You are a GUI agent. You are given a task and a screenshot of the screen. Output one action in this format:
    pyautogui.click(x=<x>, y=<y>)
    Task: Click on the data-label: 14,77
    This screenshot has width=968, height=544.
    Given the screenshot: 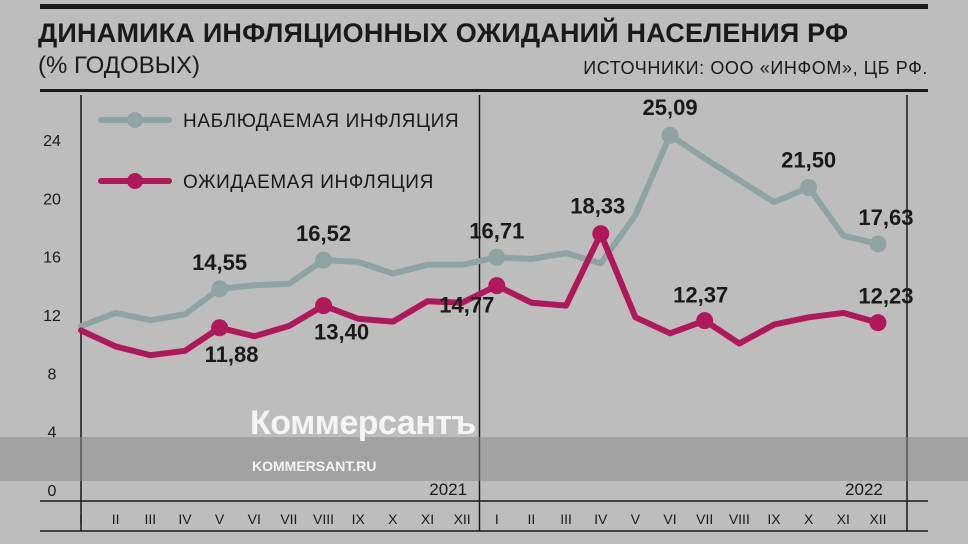 What is the action you would take?
    pyautogui.click(x=466, y=305)
    